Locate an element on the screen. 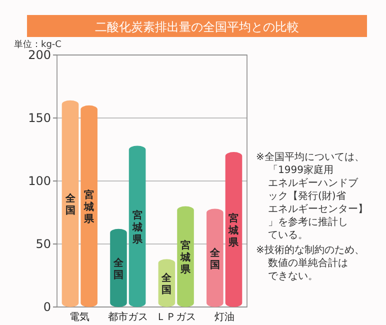  y-tick-label: 100 is located at coordinates (39, 181).